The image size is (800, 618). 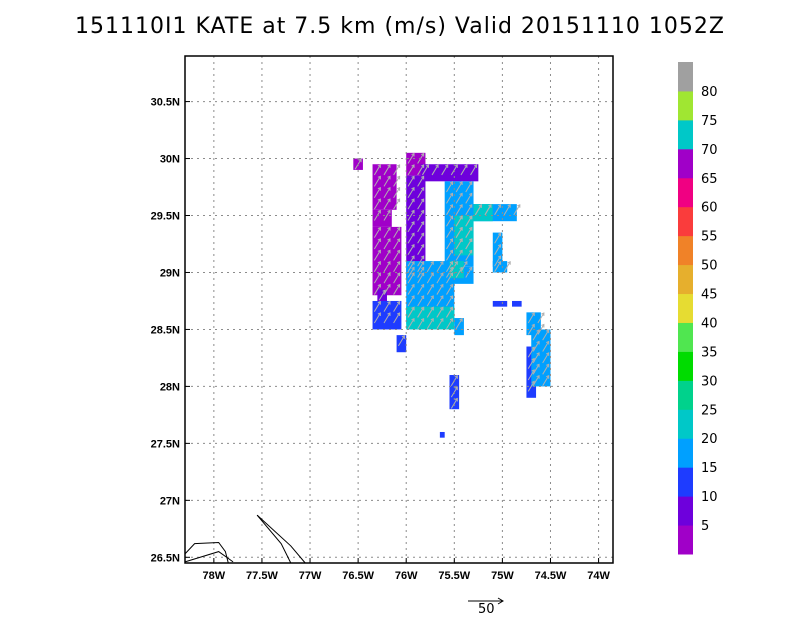 I want to click on colorbar: 5 10 15 20 25 30 35 40 45 50 55 60 65 70 75 80, so click(x=698, y=308).